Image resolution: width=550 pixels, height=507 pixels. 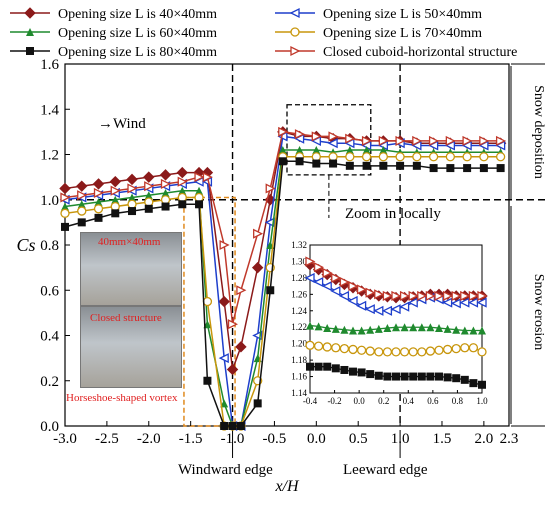 What do you see at coordinates (49, 65) in the screenshot?
I see `y-tick-label: 1.6` at bounding box center [49, 65].